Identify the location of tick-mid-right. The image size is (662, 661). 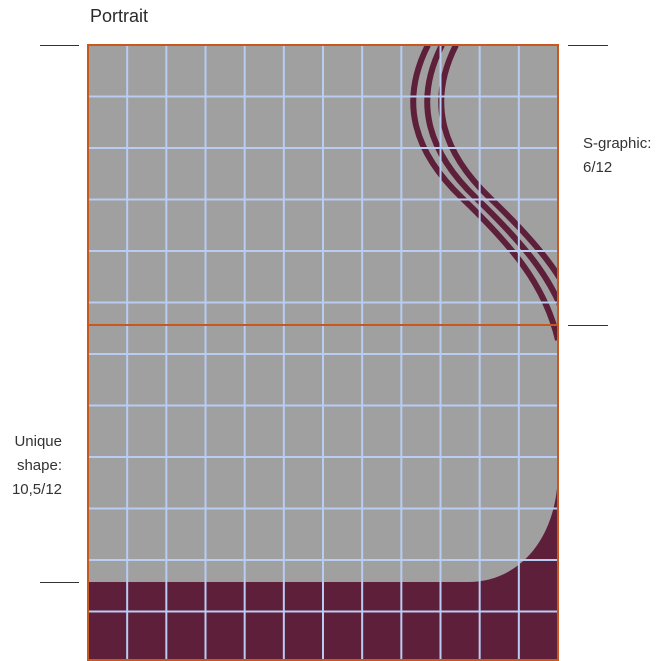
(588, 325).